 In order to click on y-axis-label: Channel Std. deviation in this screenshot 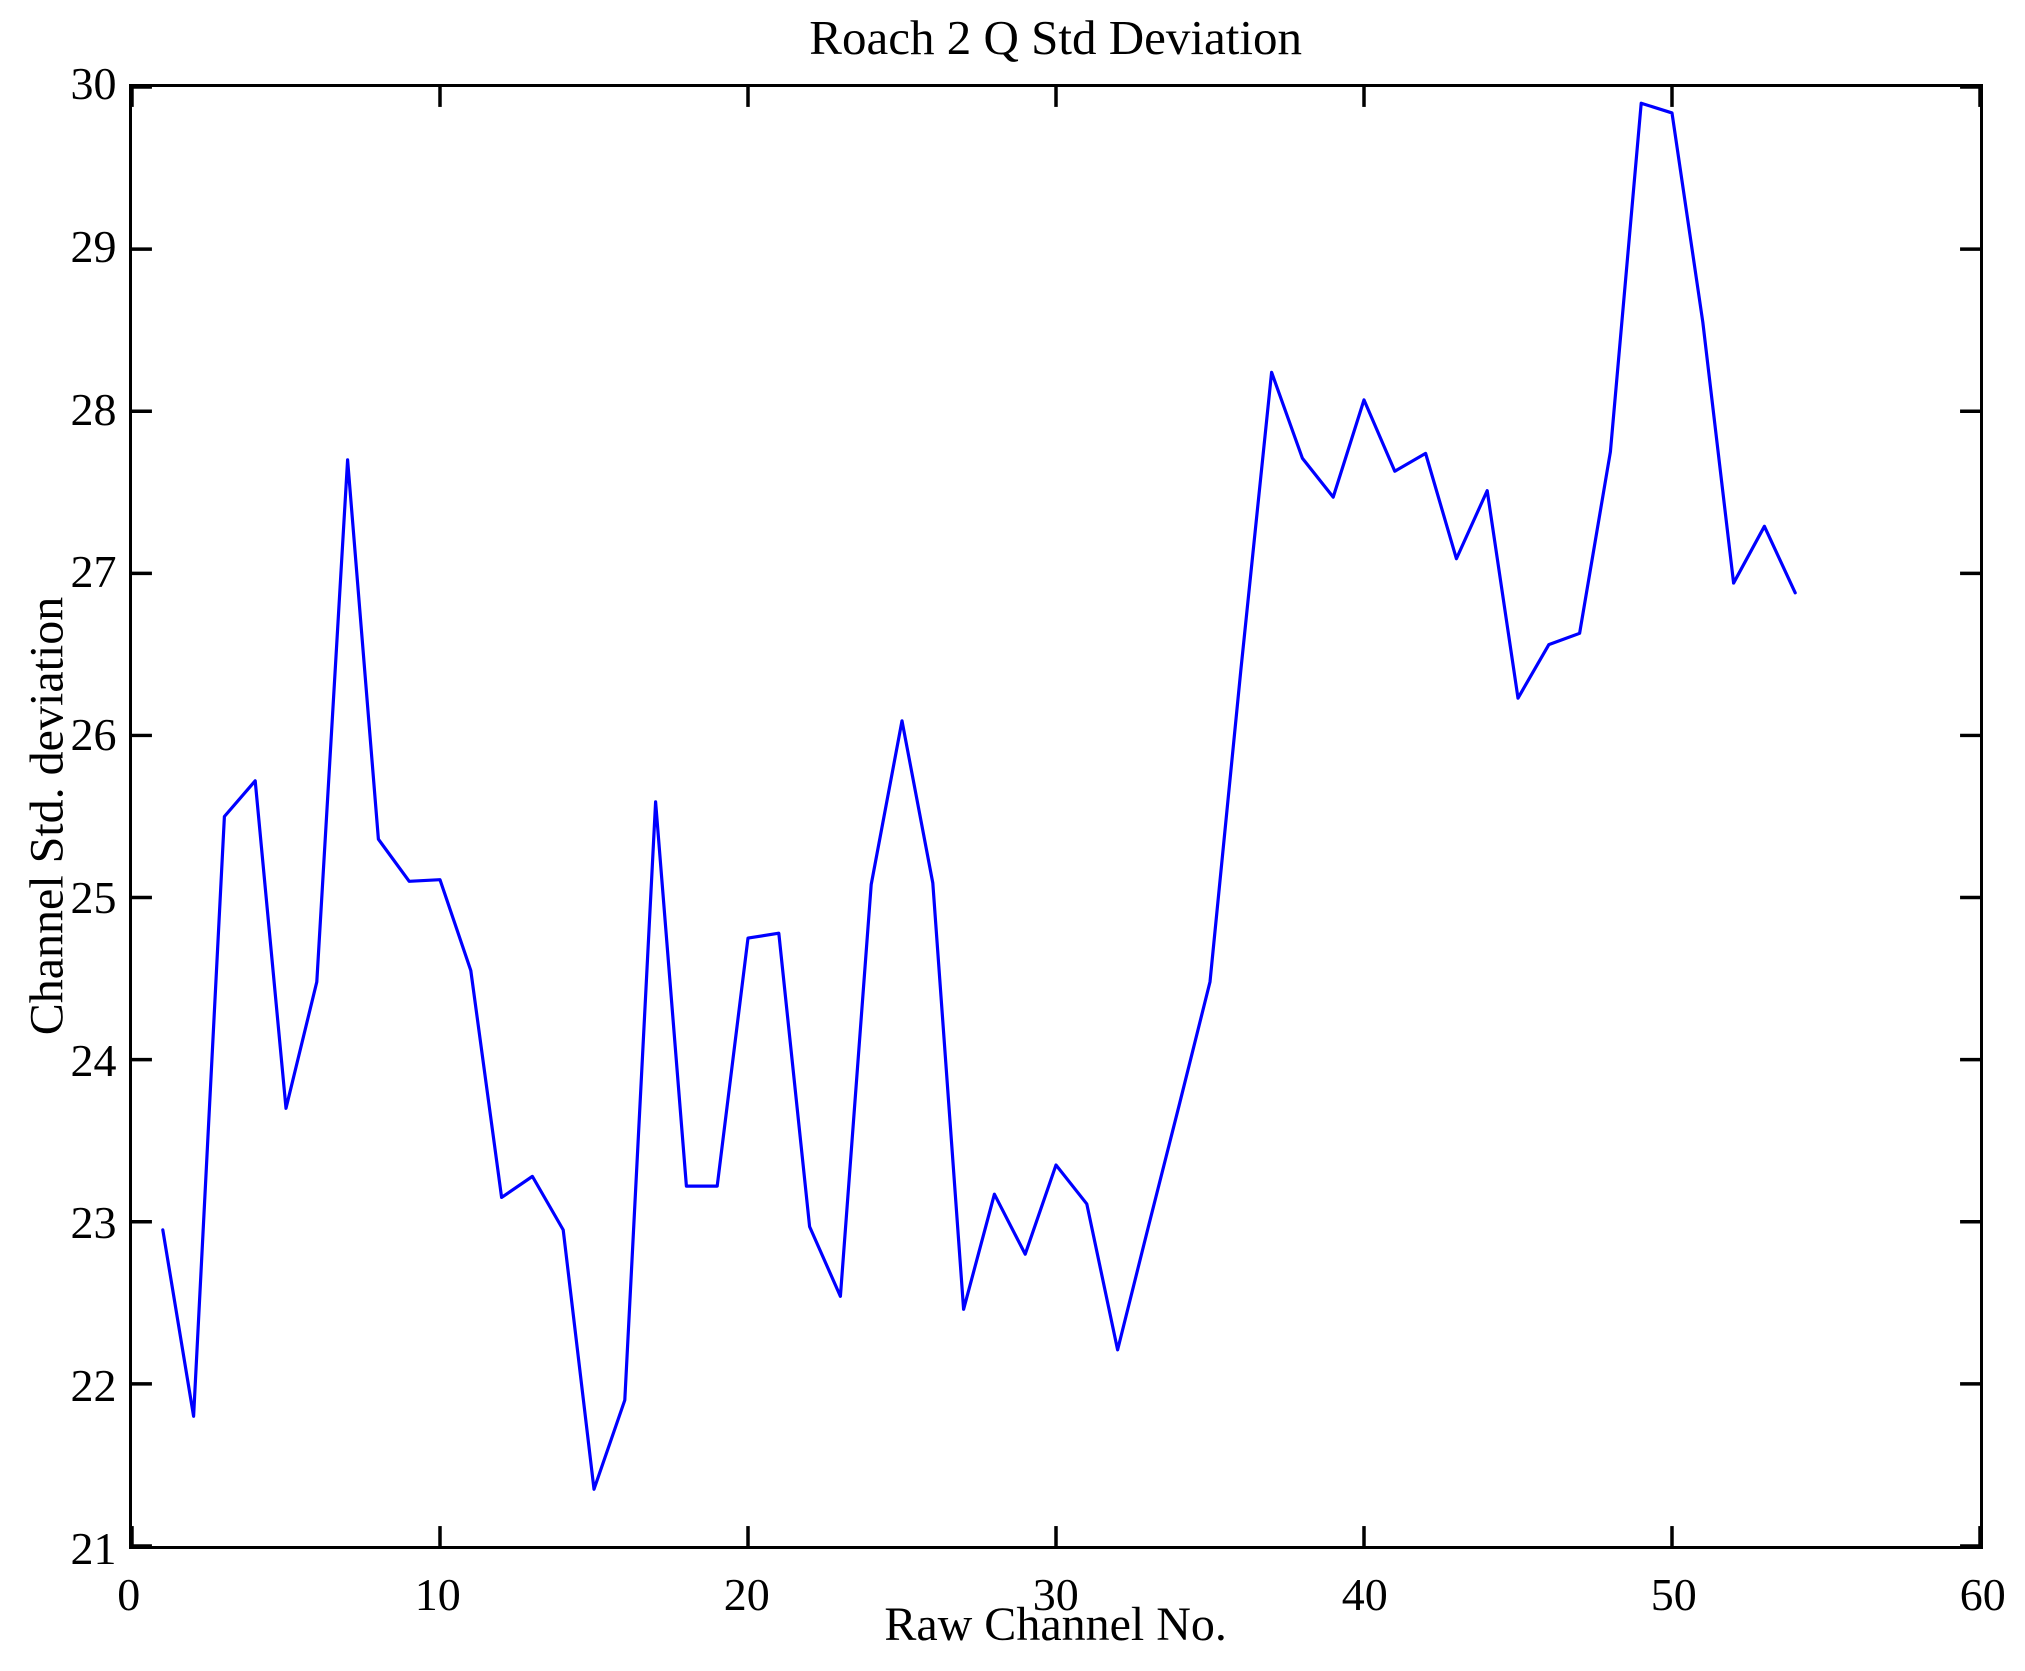, I will do `click(47, 816)`.